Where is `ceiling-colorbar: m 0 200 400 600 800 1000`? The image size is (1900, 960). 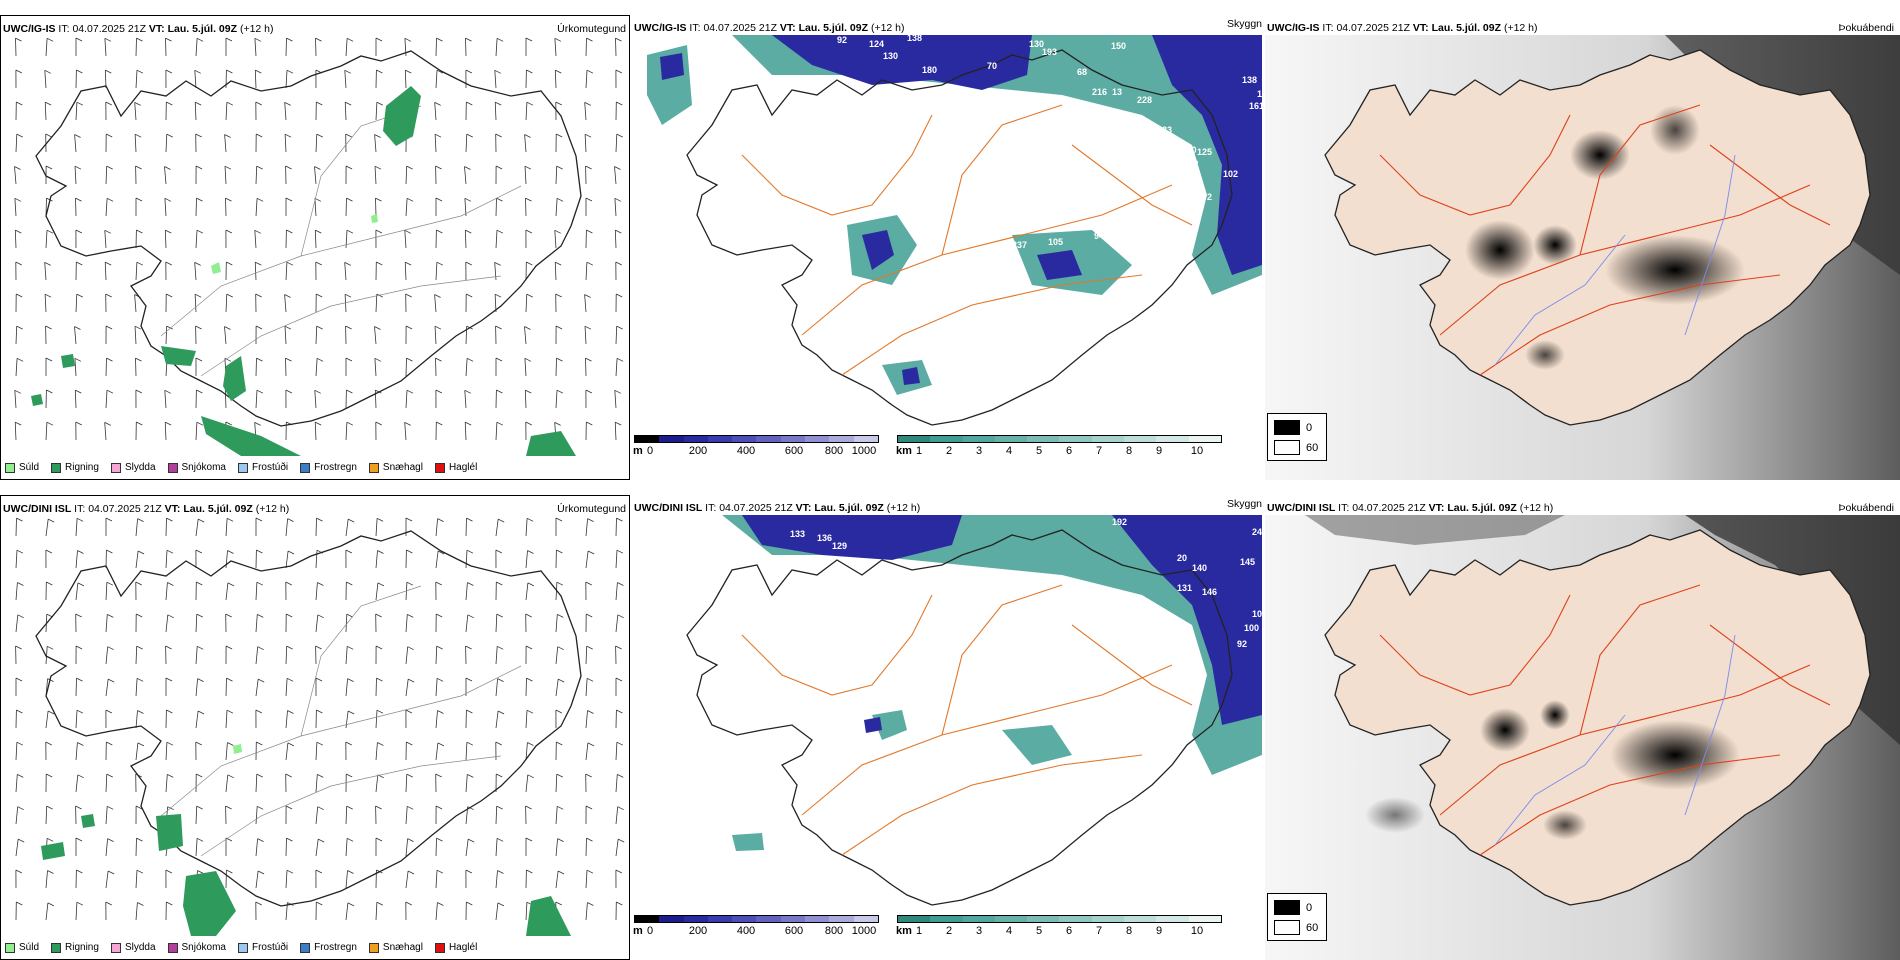
ceiling-colorbar: m 0 200 400 600 800 1000 is located at coordinates (756, 448).